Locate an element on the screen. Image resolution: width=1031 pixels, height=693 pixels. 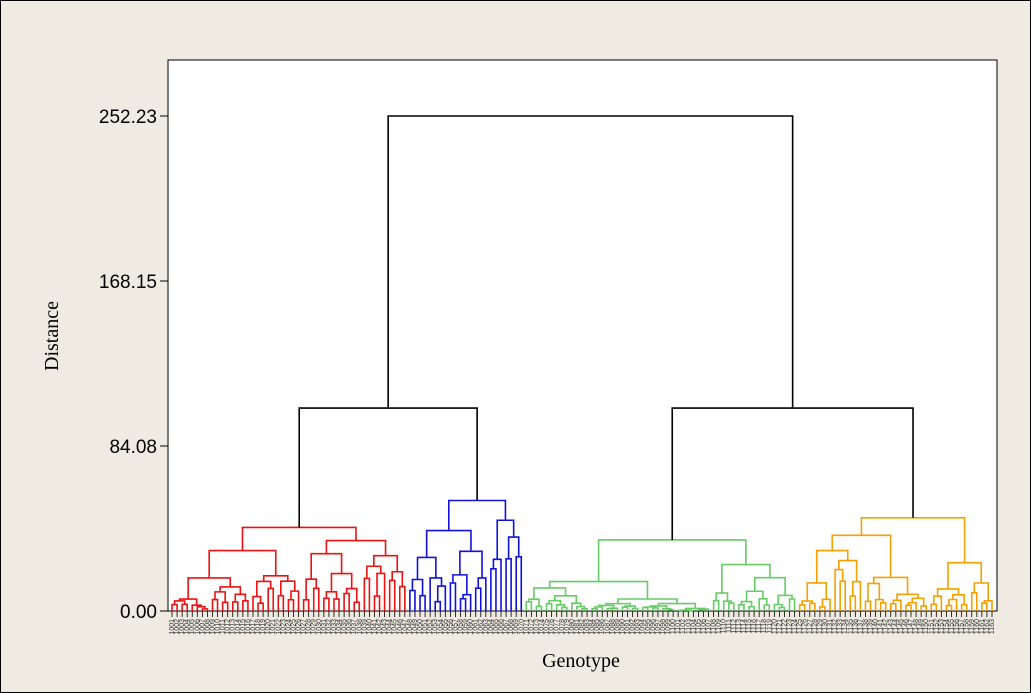
leaf-label: 1120 is located at coordinates (774, 626).